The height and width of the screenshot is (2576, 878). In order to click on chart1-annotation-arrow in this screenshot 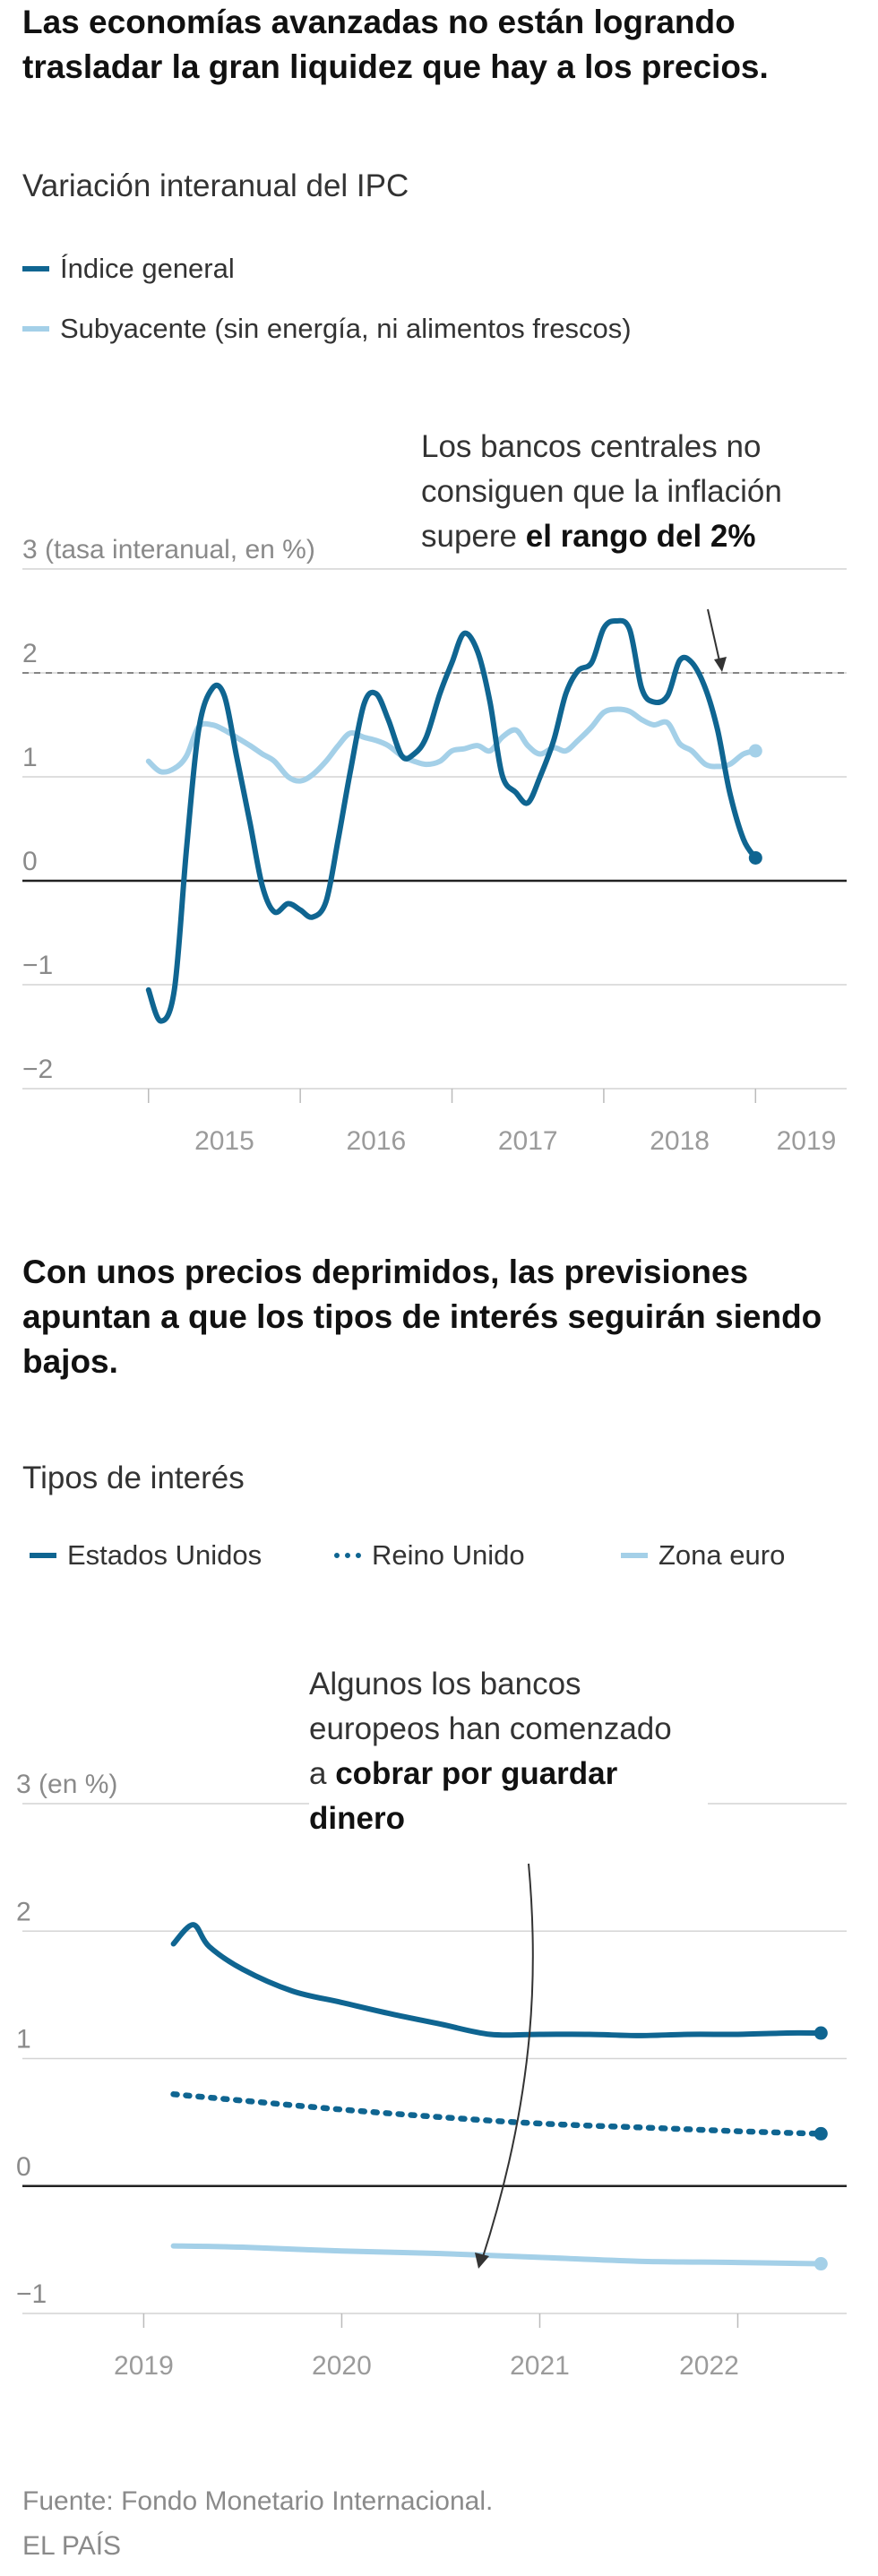, I will do `click(717, 640)`.